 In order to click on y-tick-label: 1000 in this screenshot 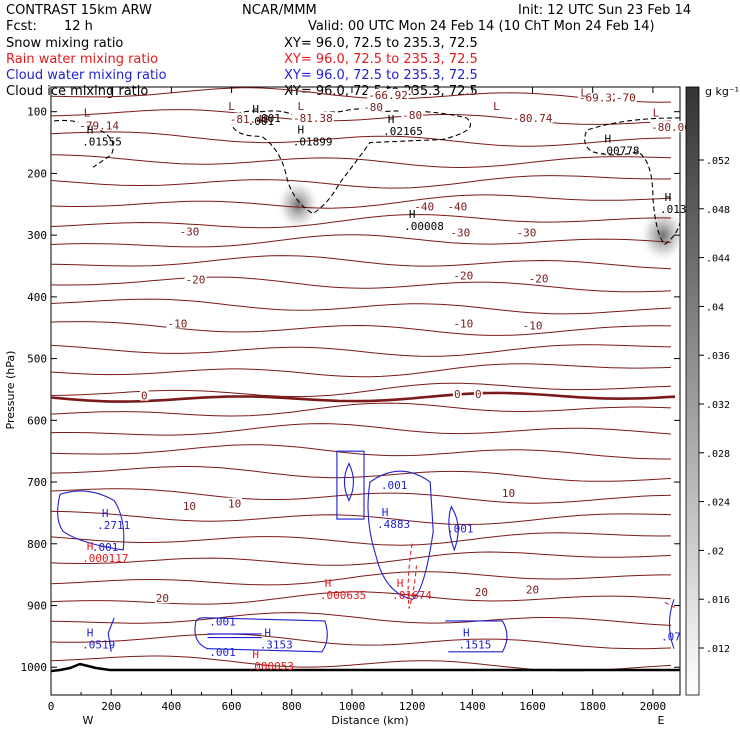, I will do `click(34, 667)`.